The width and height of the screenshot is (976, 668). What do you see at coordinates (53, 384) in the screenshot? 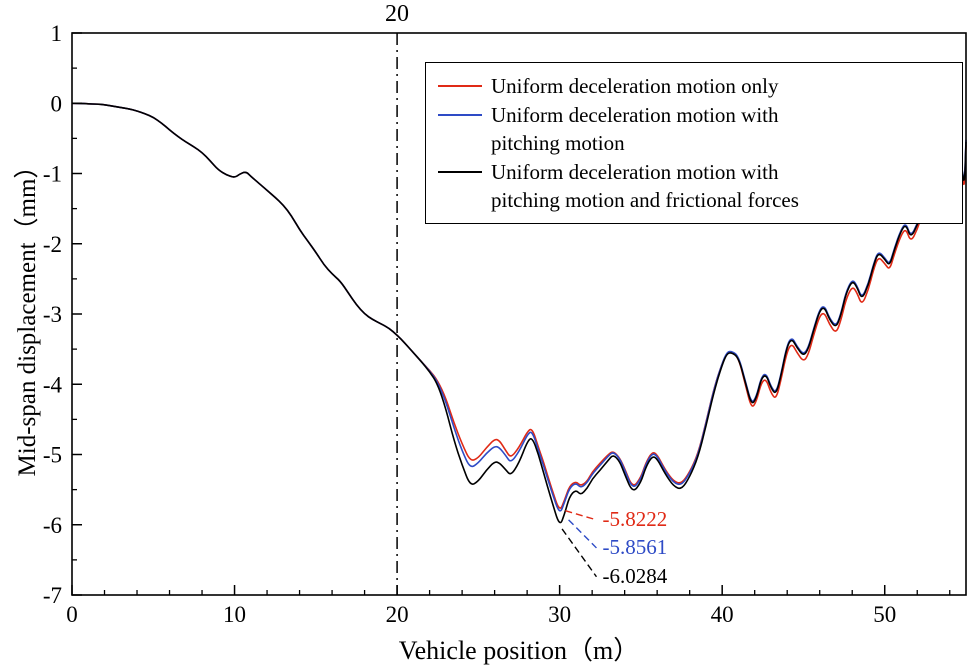
I see `y-tick-label: -4` at bounding box center [53, 384].